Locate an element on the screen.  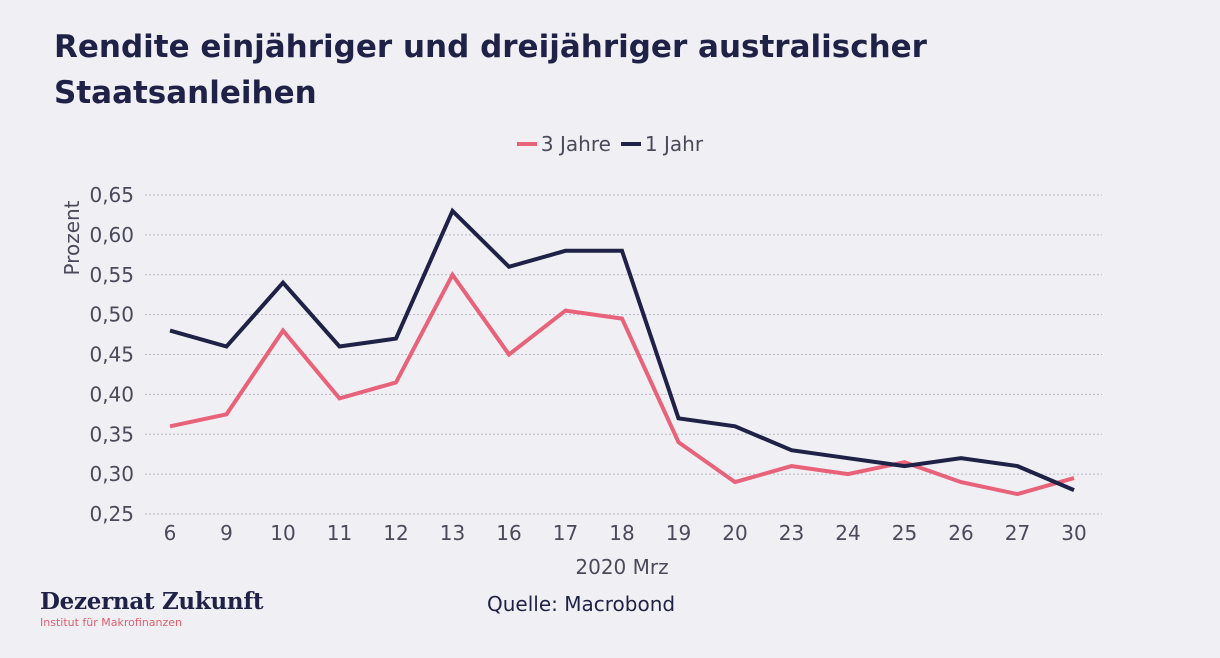
x-tick-label: 27 is located at coordinates (1017, 533).